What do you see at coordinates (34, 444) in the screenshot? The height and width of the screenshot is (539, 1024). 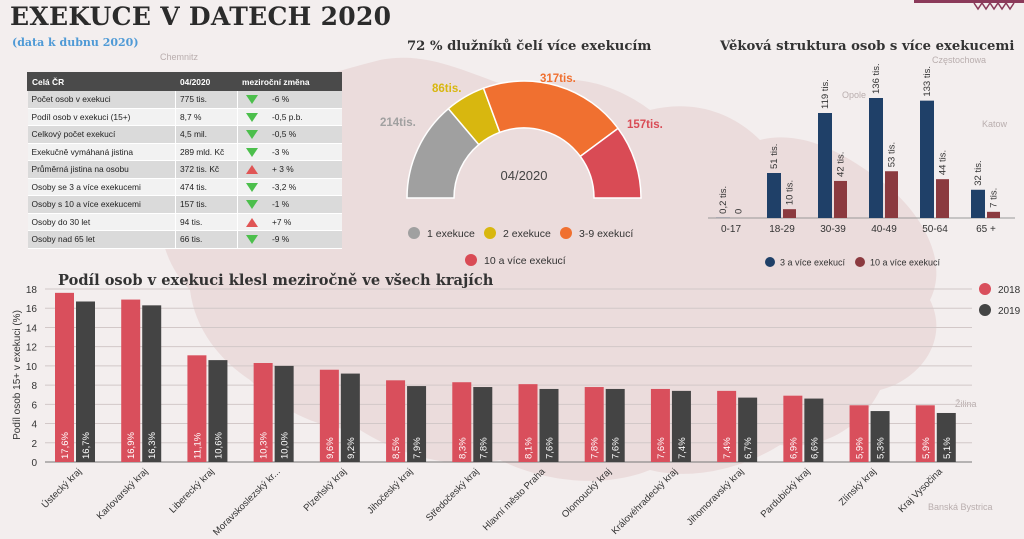 I see `y-tick-label: 2` at bounding box center [34, 444].